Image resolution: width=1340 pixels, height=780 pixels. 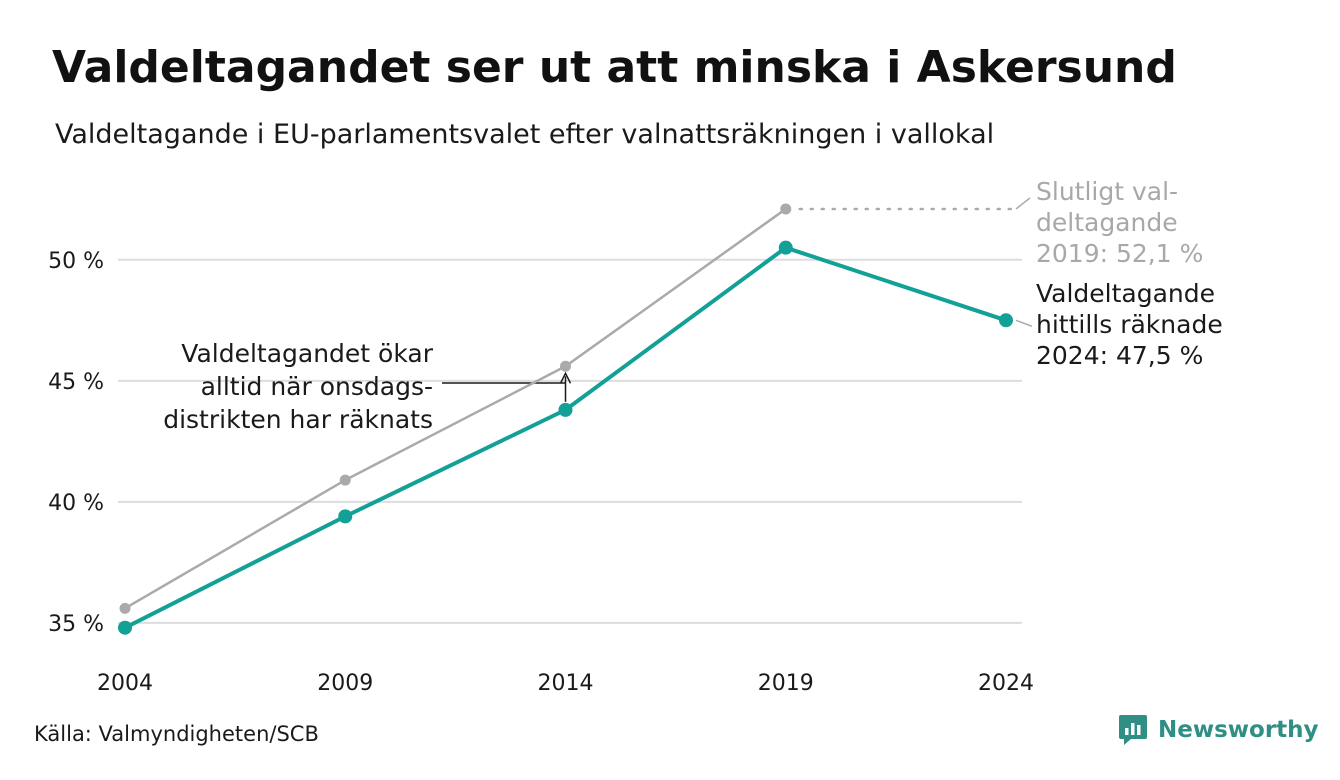 What do you see at coordinates (1024, 323) in the screenshot?
I see `prelim-label-leader` at bounding box center [1024, 323].